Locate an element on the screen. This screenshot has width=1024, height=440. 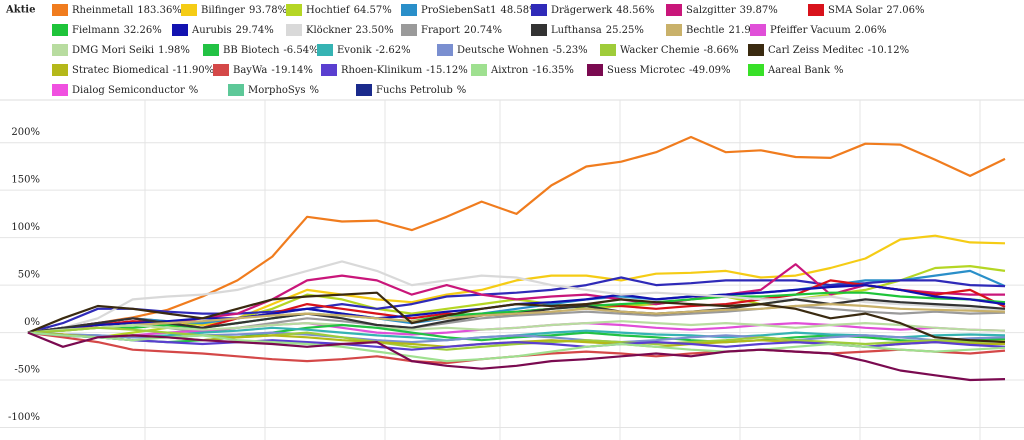
legend-label: Stratec Biomedical -11.90% is located at coordinates (143, 70).